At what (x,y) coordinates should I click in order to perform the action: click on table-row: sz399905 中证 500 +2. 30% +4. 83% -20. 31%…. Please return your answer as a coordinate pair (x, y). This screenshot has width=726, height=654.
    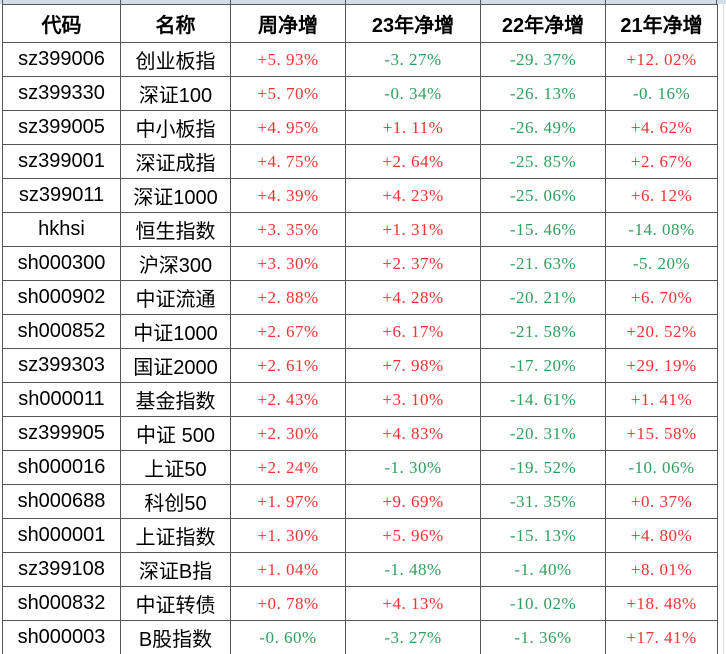
    Looking at the image, I should click on (360, 433).